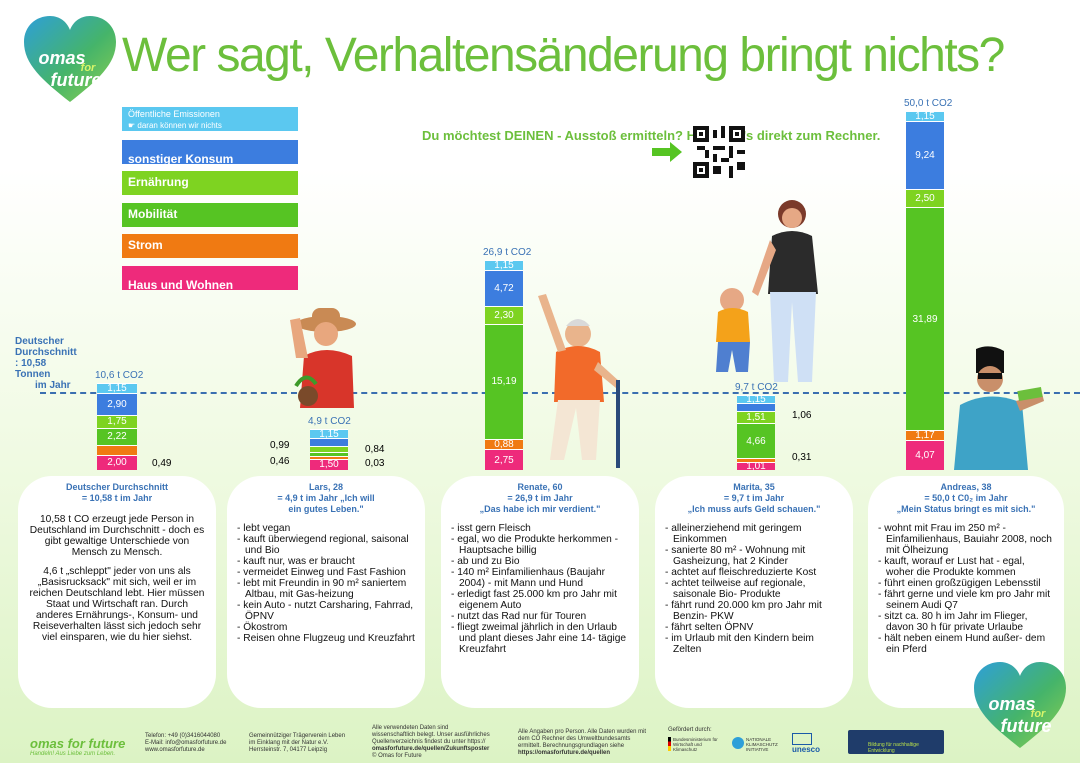 Image resolution: width=1080 pixels, height=763 pixels. What do you see at coordinates (540, 498) in the screenshot?
I see `panel-subheading: = 26,9 t im Jahr` at bounding box center [540, 498].